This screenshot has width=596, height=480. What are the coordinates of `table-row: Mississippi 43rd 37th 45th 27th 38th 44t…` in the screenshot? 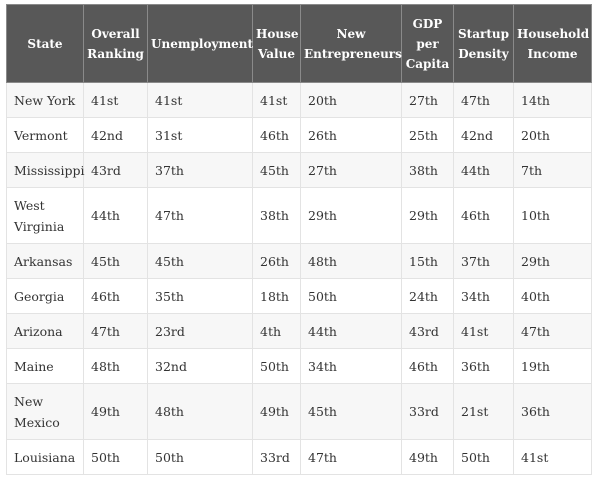 It's located at (299, 170).